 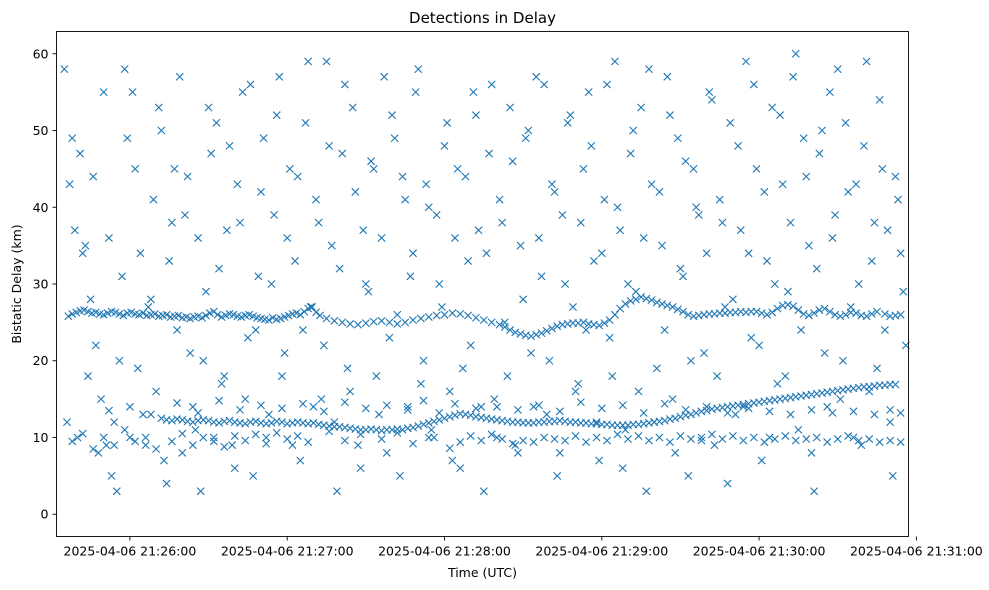 What do you see at coordinates (130, 551) in the screenshot?
I see `x-tick-label: 2025-04-06 21:26:00` at bounding box center [130, 551].